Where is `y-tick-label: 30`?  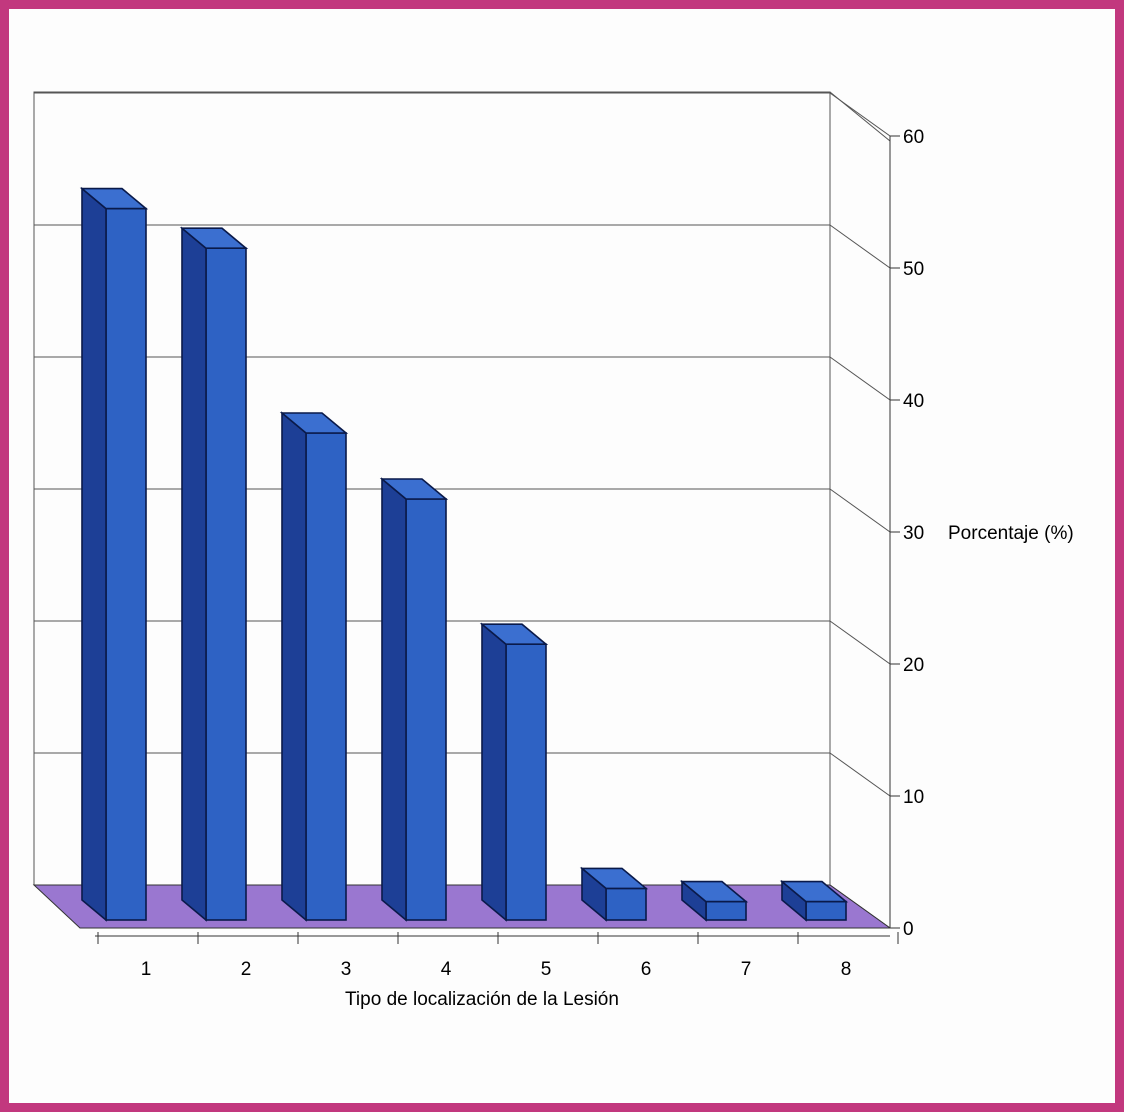 y-tick-label: 30 is located at coordinates (913, 533).